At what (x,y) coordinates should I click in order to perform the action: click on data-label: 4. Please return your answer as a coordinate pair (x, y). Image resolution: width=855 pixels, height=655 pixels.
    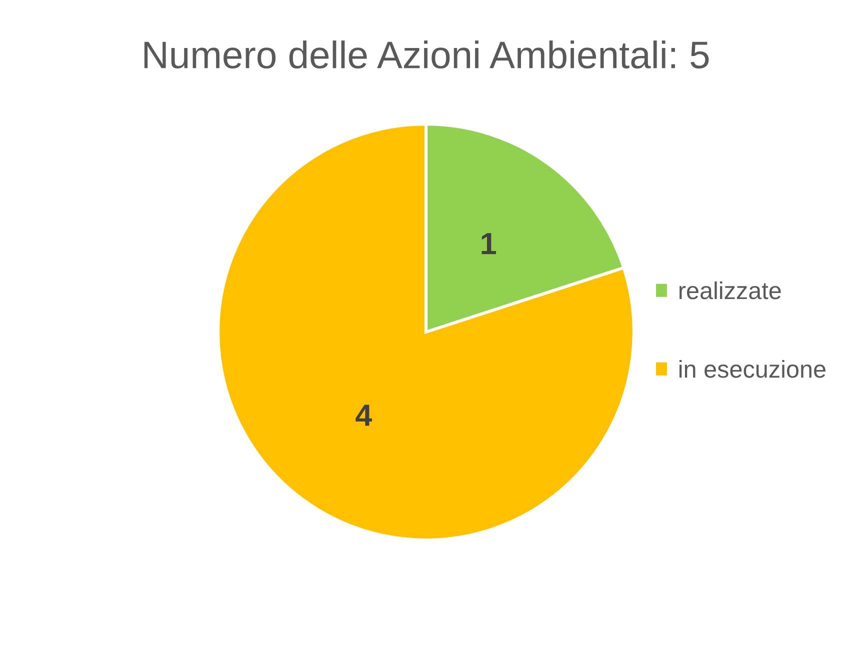
    Looking at the image, I should click on (364, 415).